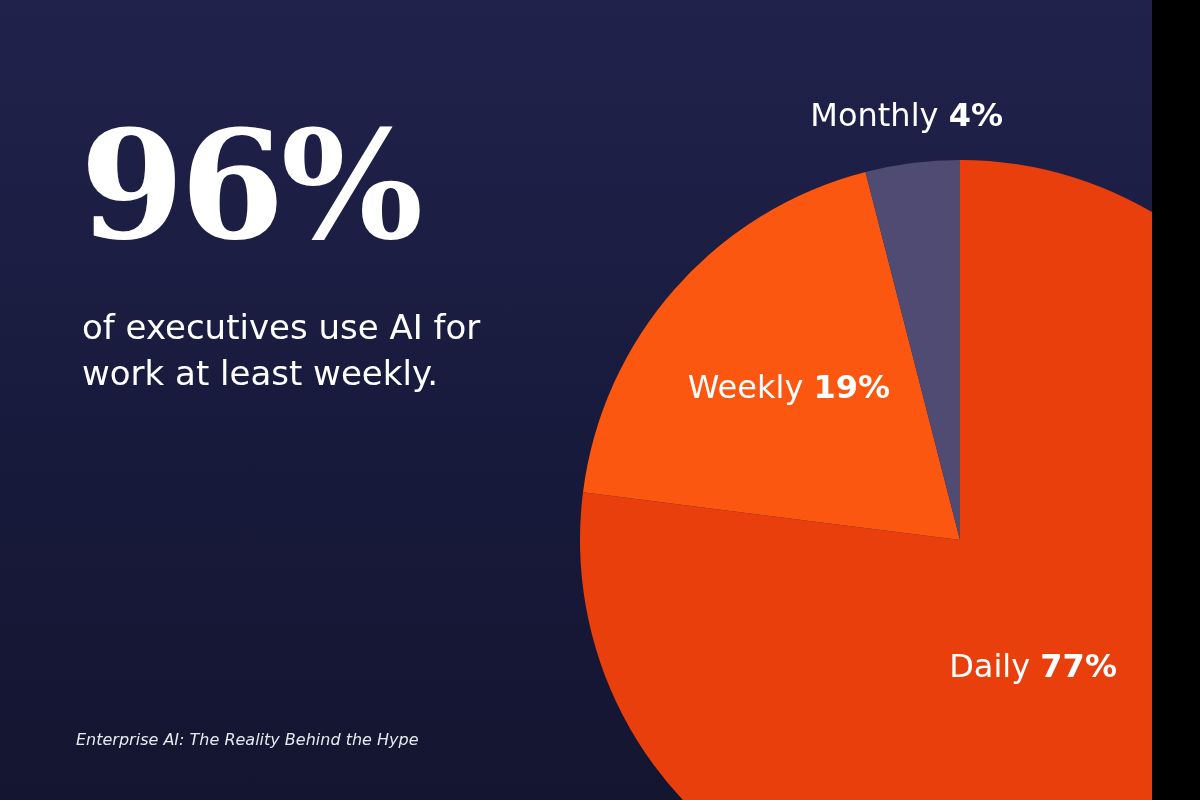 Image resolution: width=1200 pixels, height=800 pixels. What do you see at coordinates (1078, 665) in the screenshot?
I see `data-label: 77%` at bounding box center [1078, 665].